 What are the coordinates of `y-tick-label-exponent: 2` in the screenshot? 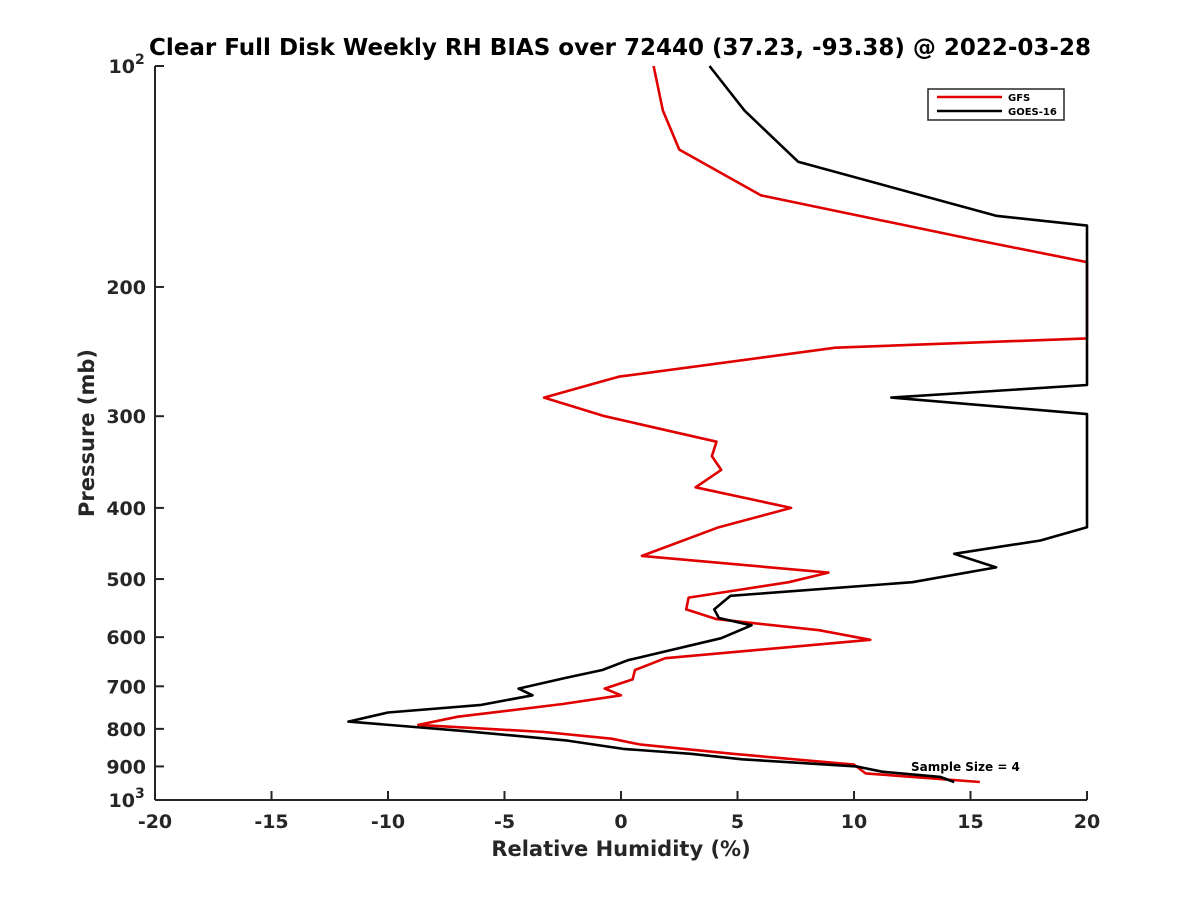 It's located at (140, 60).